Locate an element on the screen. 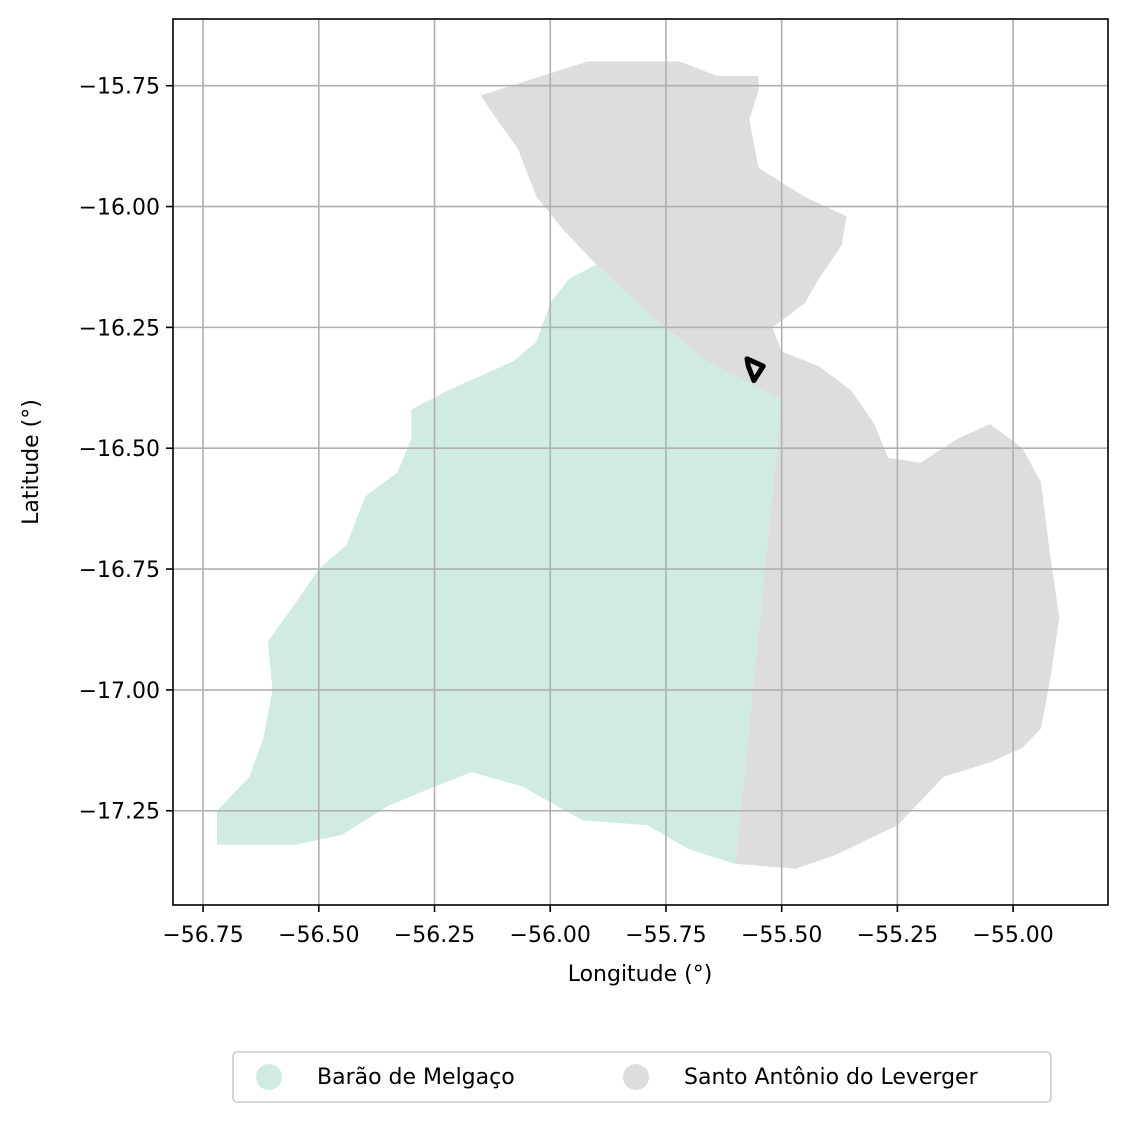 The width and height of the screenshot is (1128, 1121). y-tick-label-2: −16.25 is located at coordinates (119, 328).